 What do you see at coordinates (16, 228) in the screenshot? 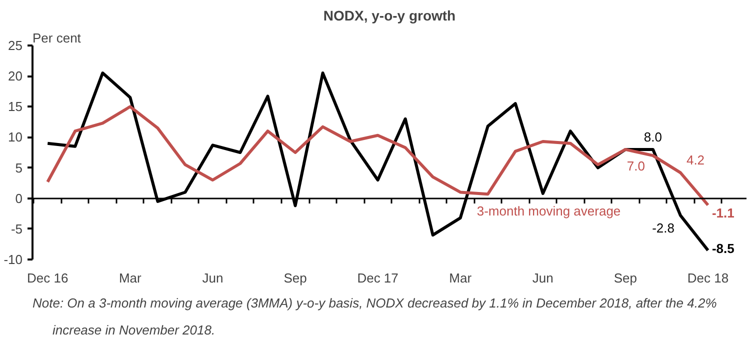
I see `y-tick-label: -5` at bounding box center [16, 228].